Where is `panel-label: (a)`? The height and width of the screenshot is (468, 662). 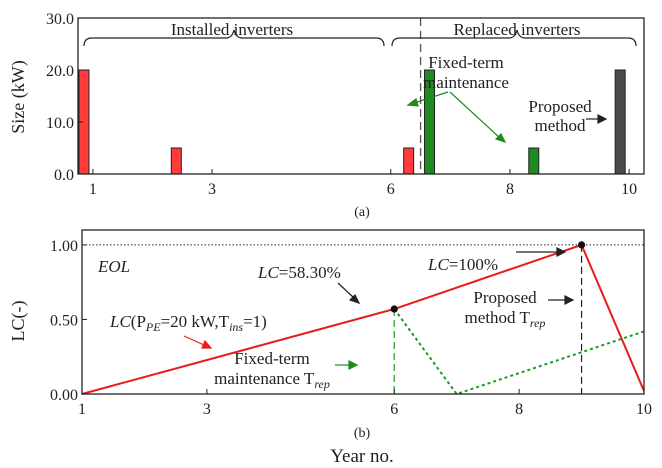 panel-label: (a) is located at coordinates (362, 212).